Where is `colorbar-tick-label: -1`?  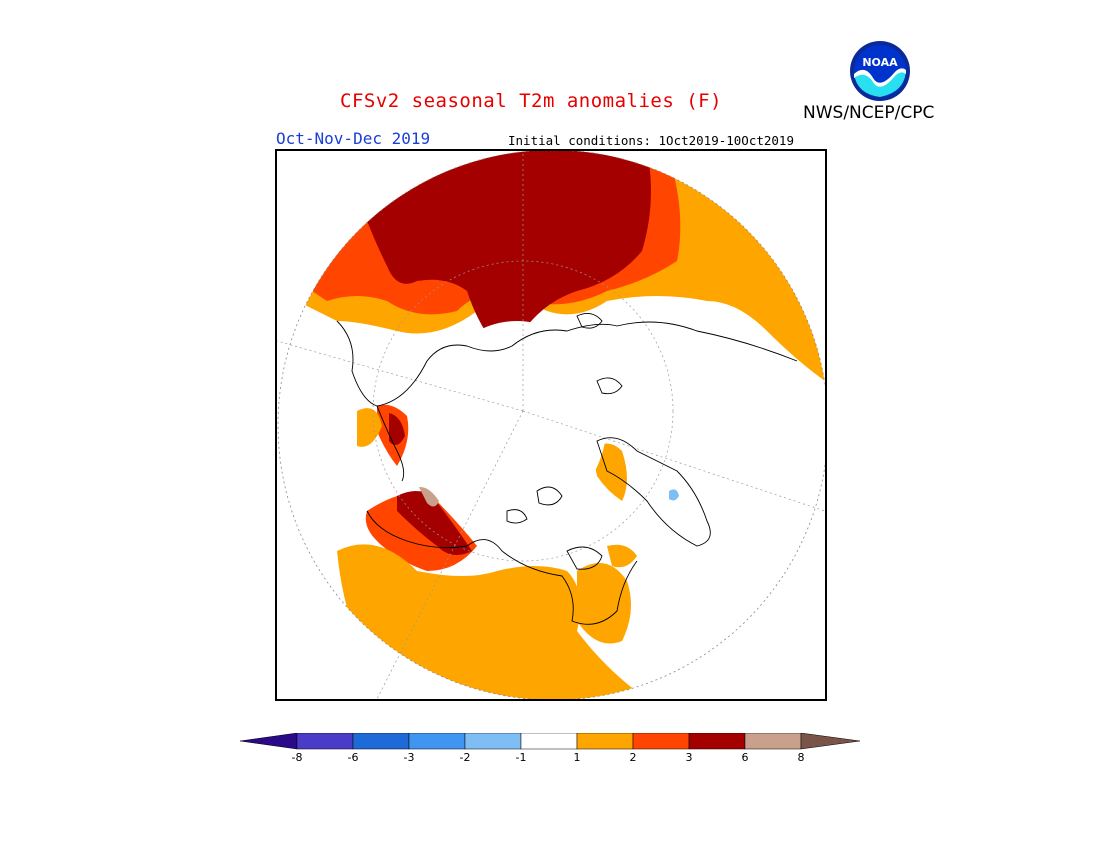 colorbar-tick-label: -1 is located at coordinates (521, 757).